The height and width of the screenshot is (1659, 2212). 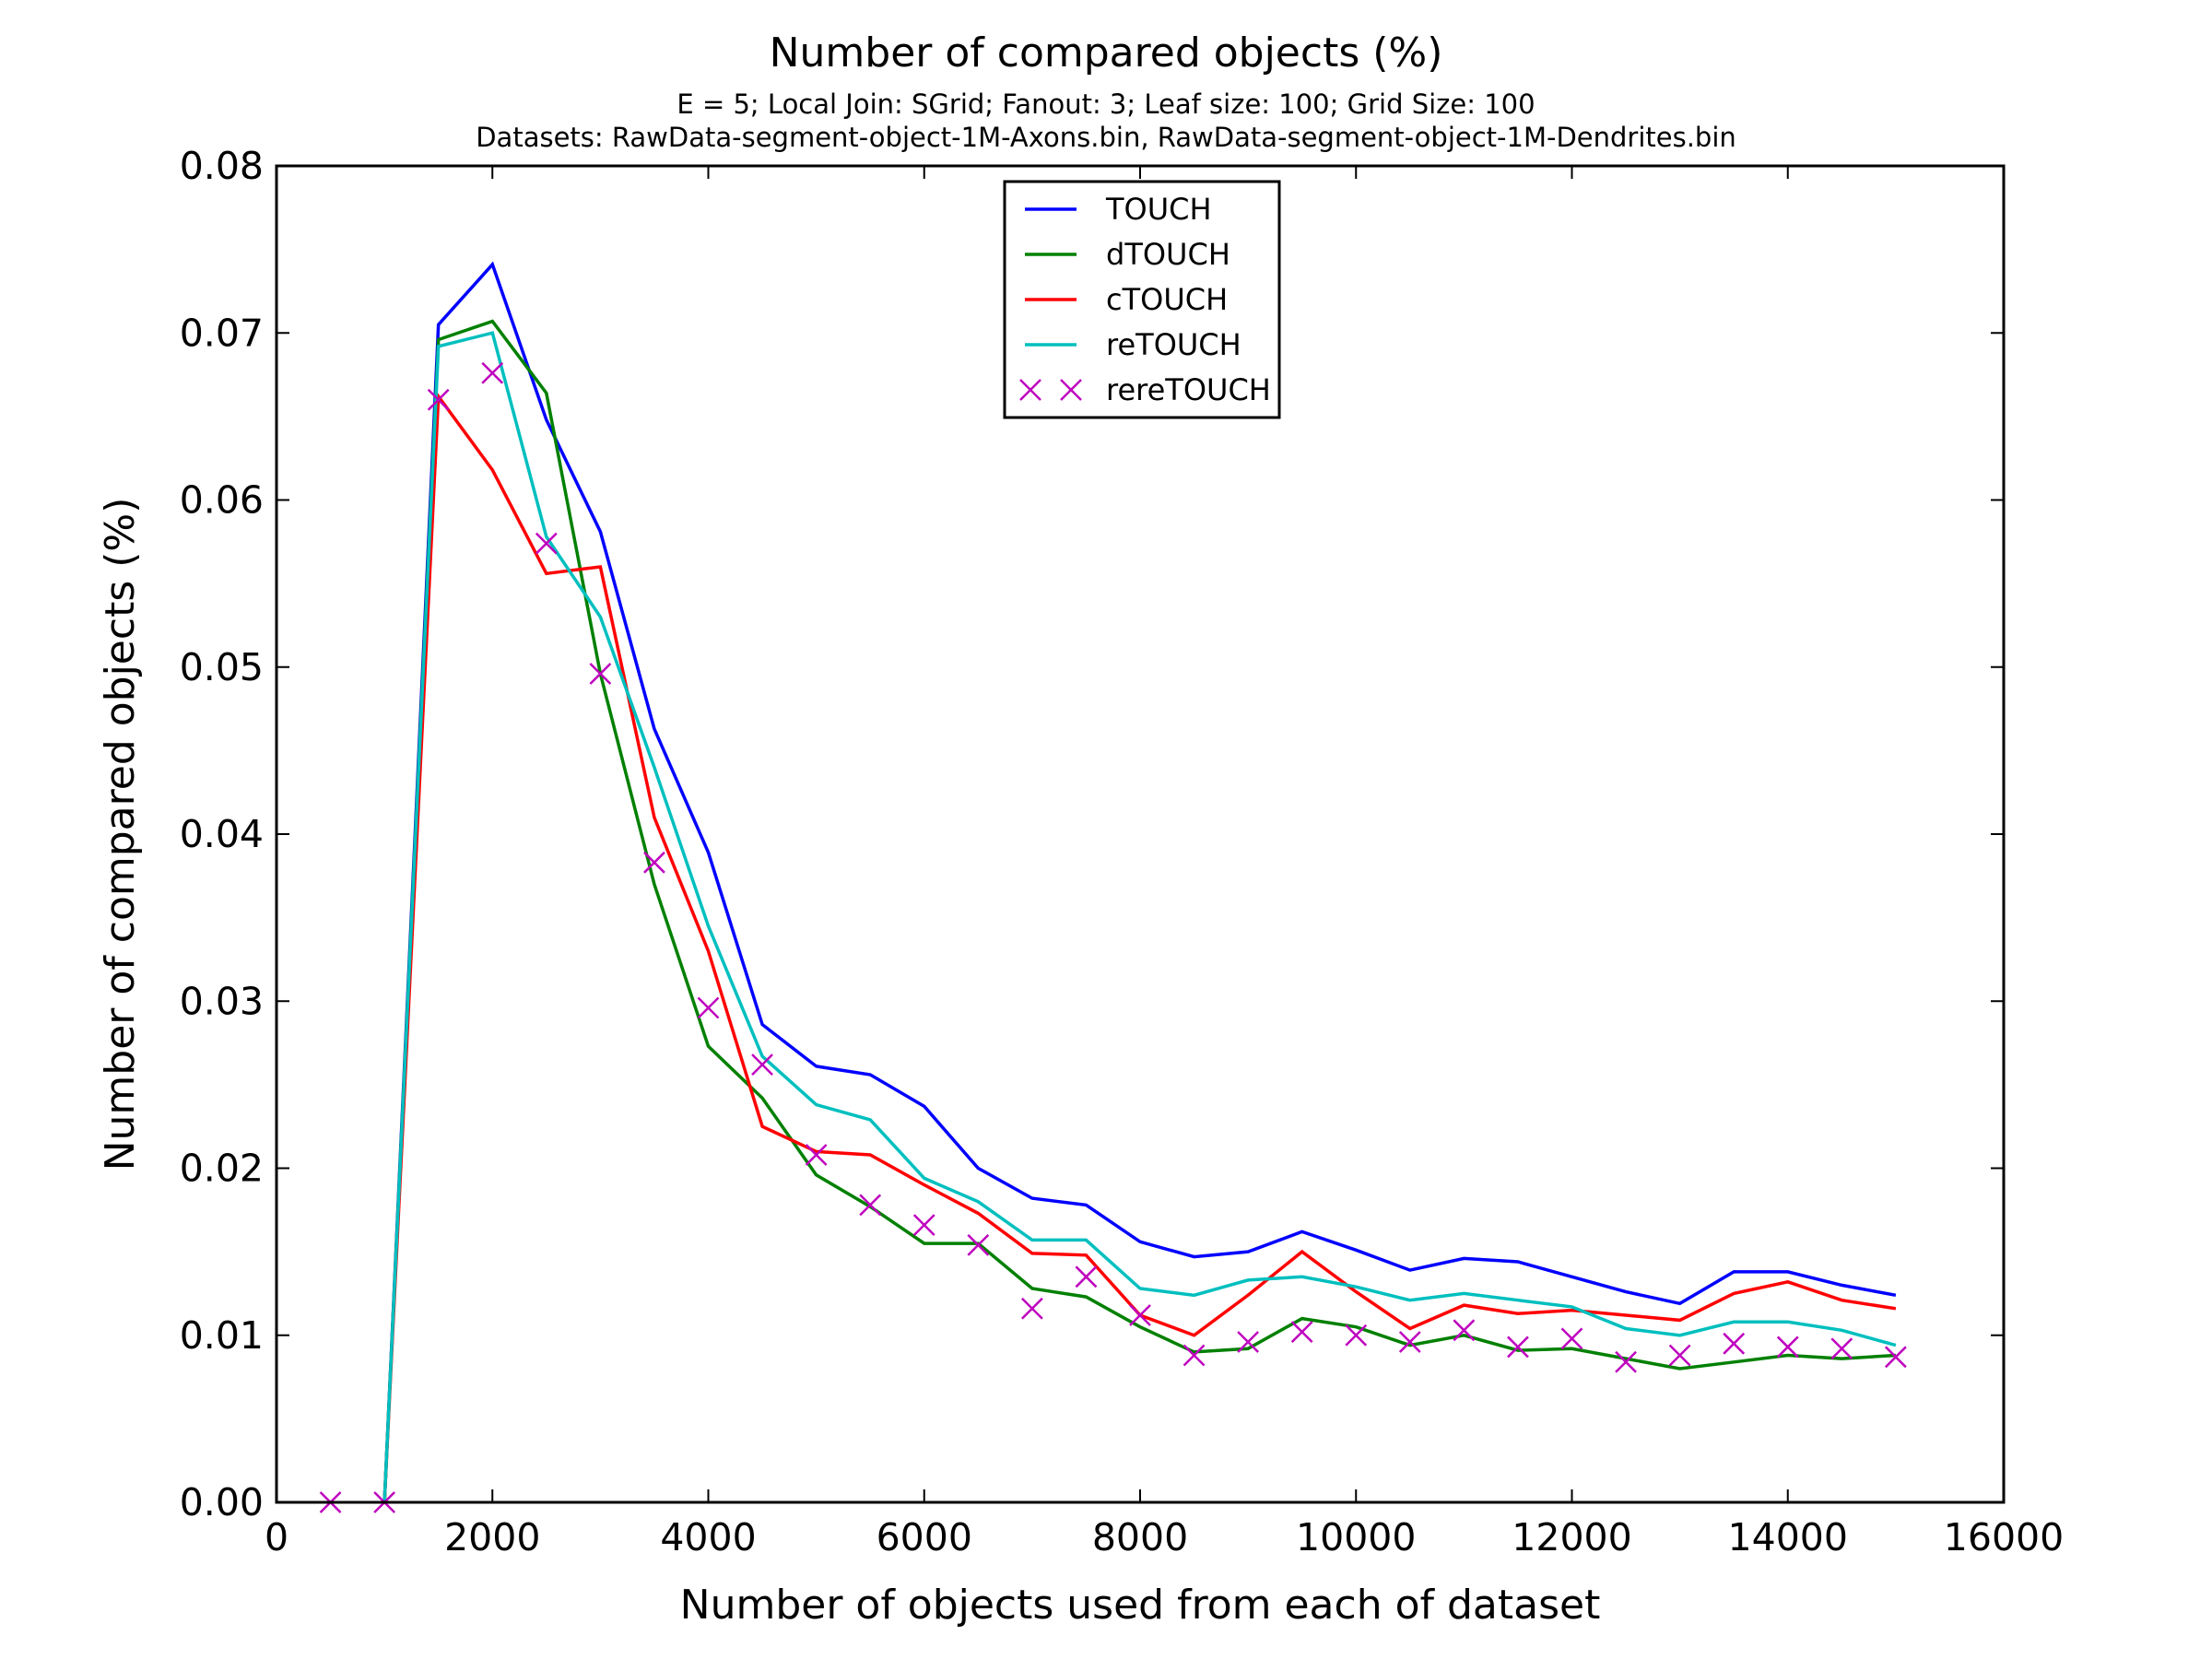 I want to click on y-tick-label: 0.01, so click(x=222, y=1335).